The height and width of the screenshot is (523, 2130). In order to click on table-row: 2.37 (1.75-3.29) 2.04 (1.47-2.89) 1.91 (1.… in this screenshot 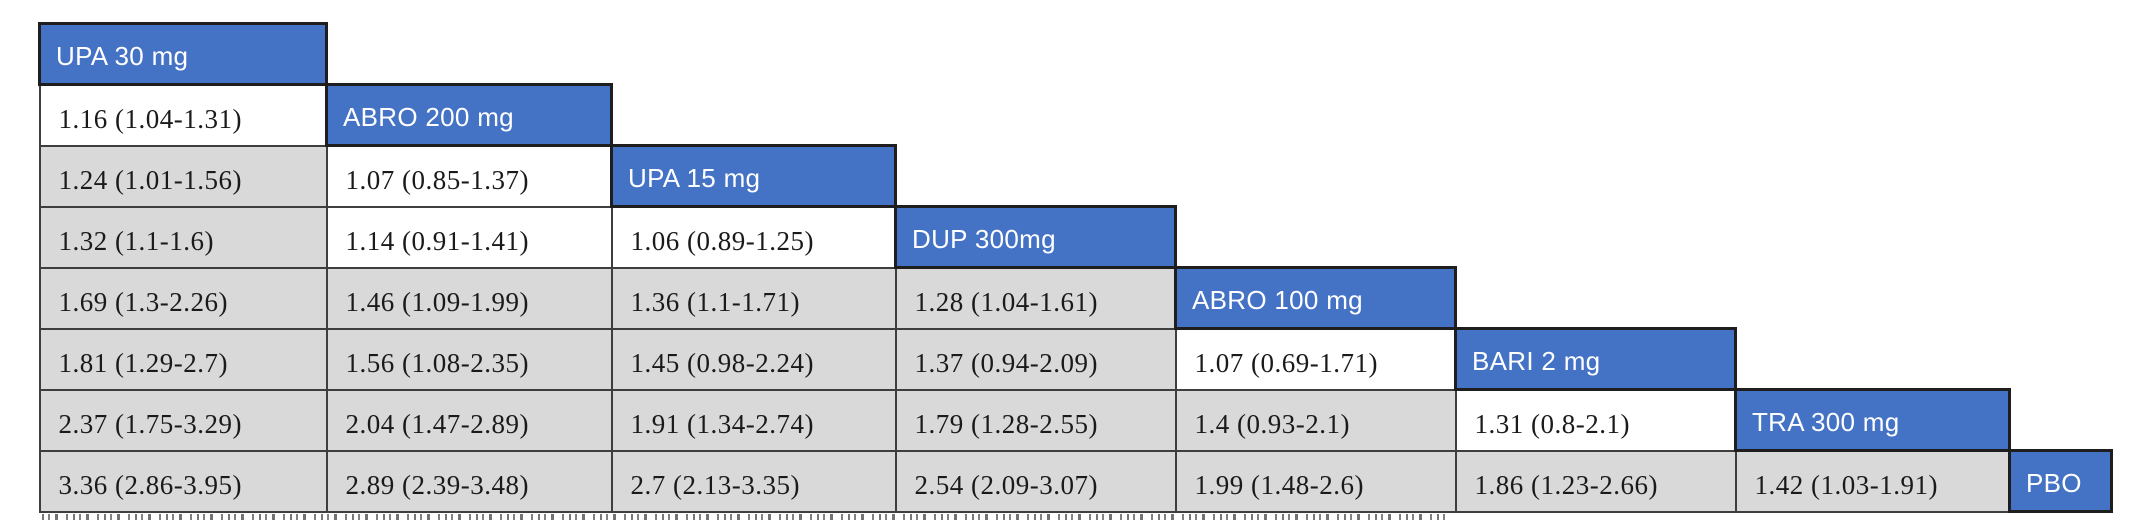, I will do `click(1075, 420)`.